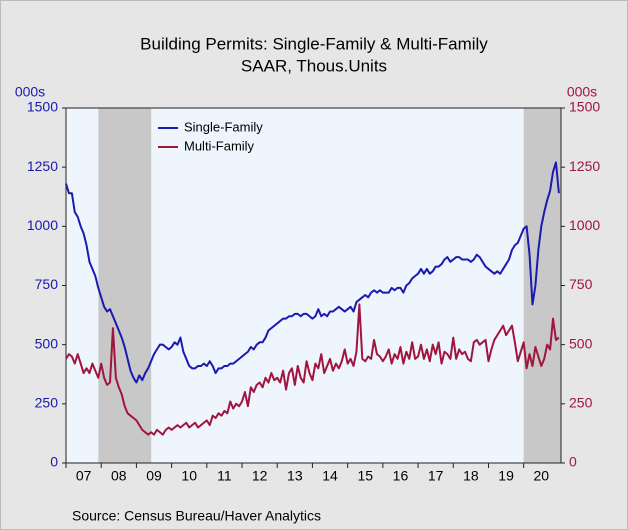  What do you see at coordinates (581, 343) in the screenshot?
I see `y2-tick-label: 500` at bounding box center [581, 343].